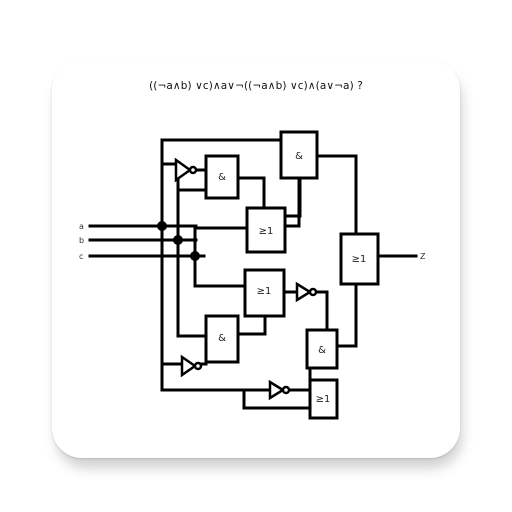 This screenshot has width=512, height=512. What do you see at coordinates (198, 366) in the screenshot?
I see `not-bubble-lower-left` at bounding box center [198, 366].